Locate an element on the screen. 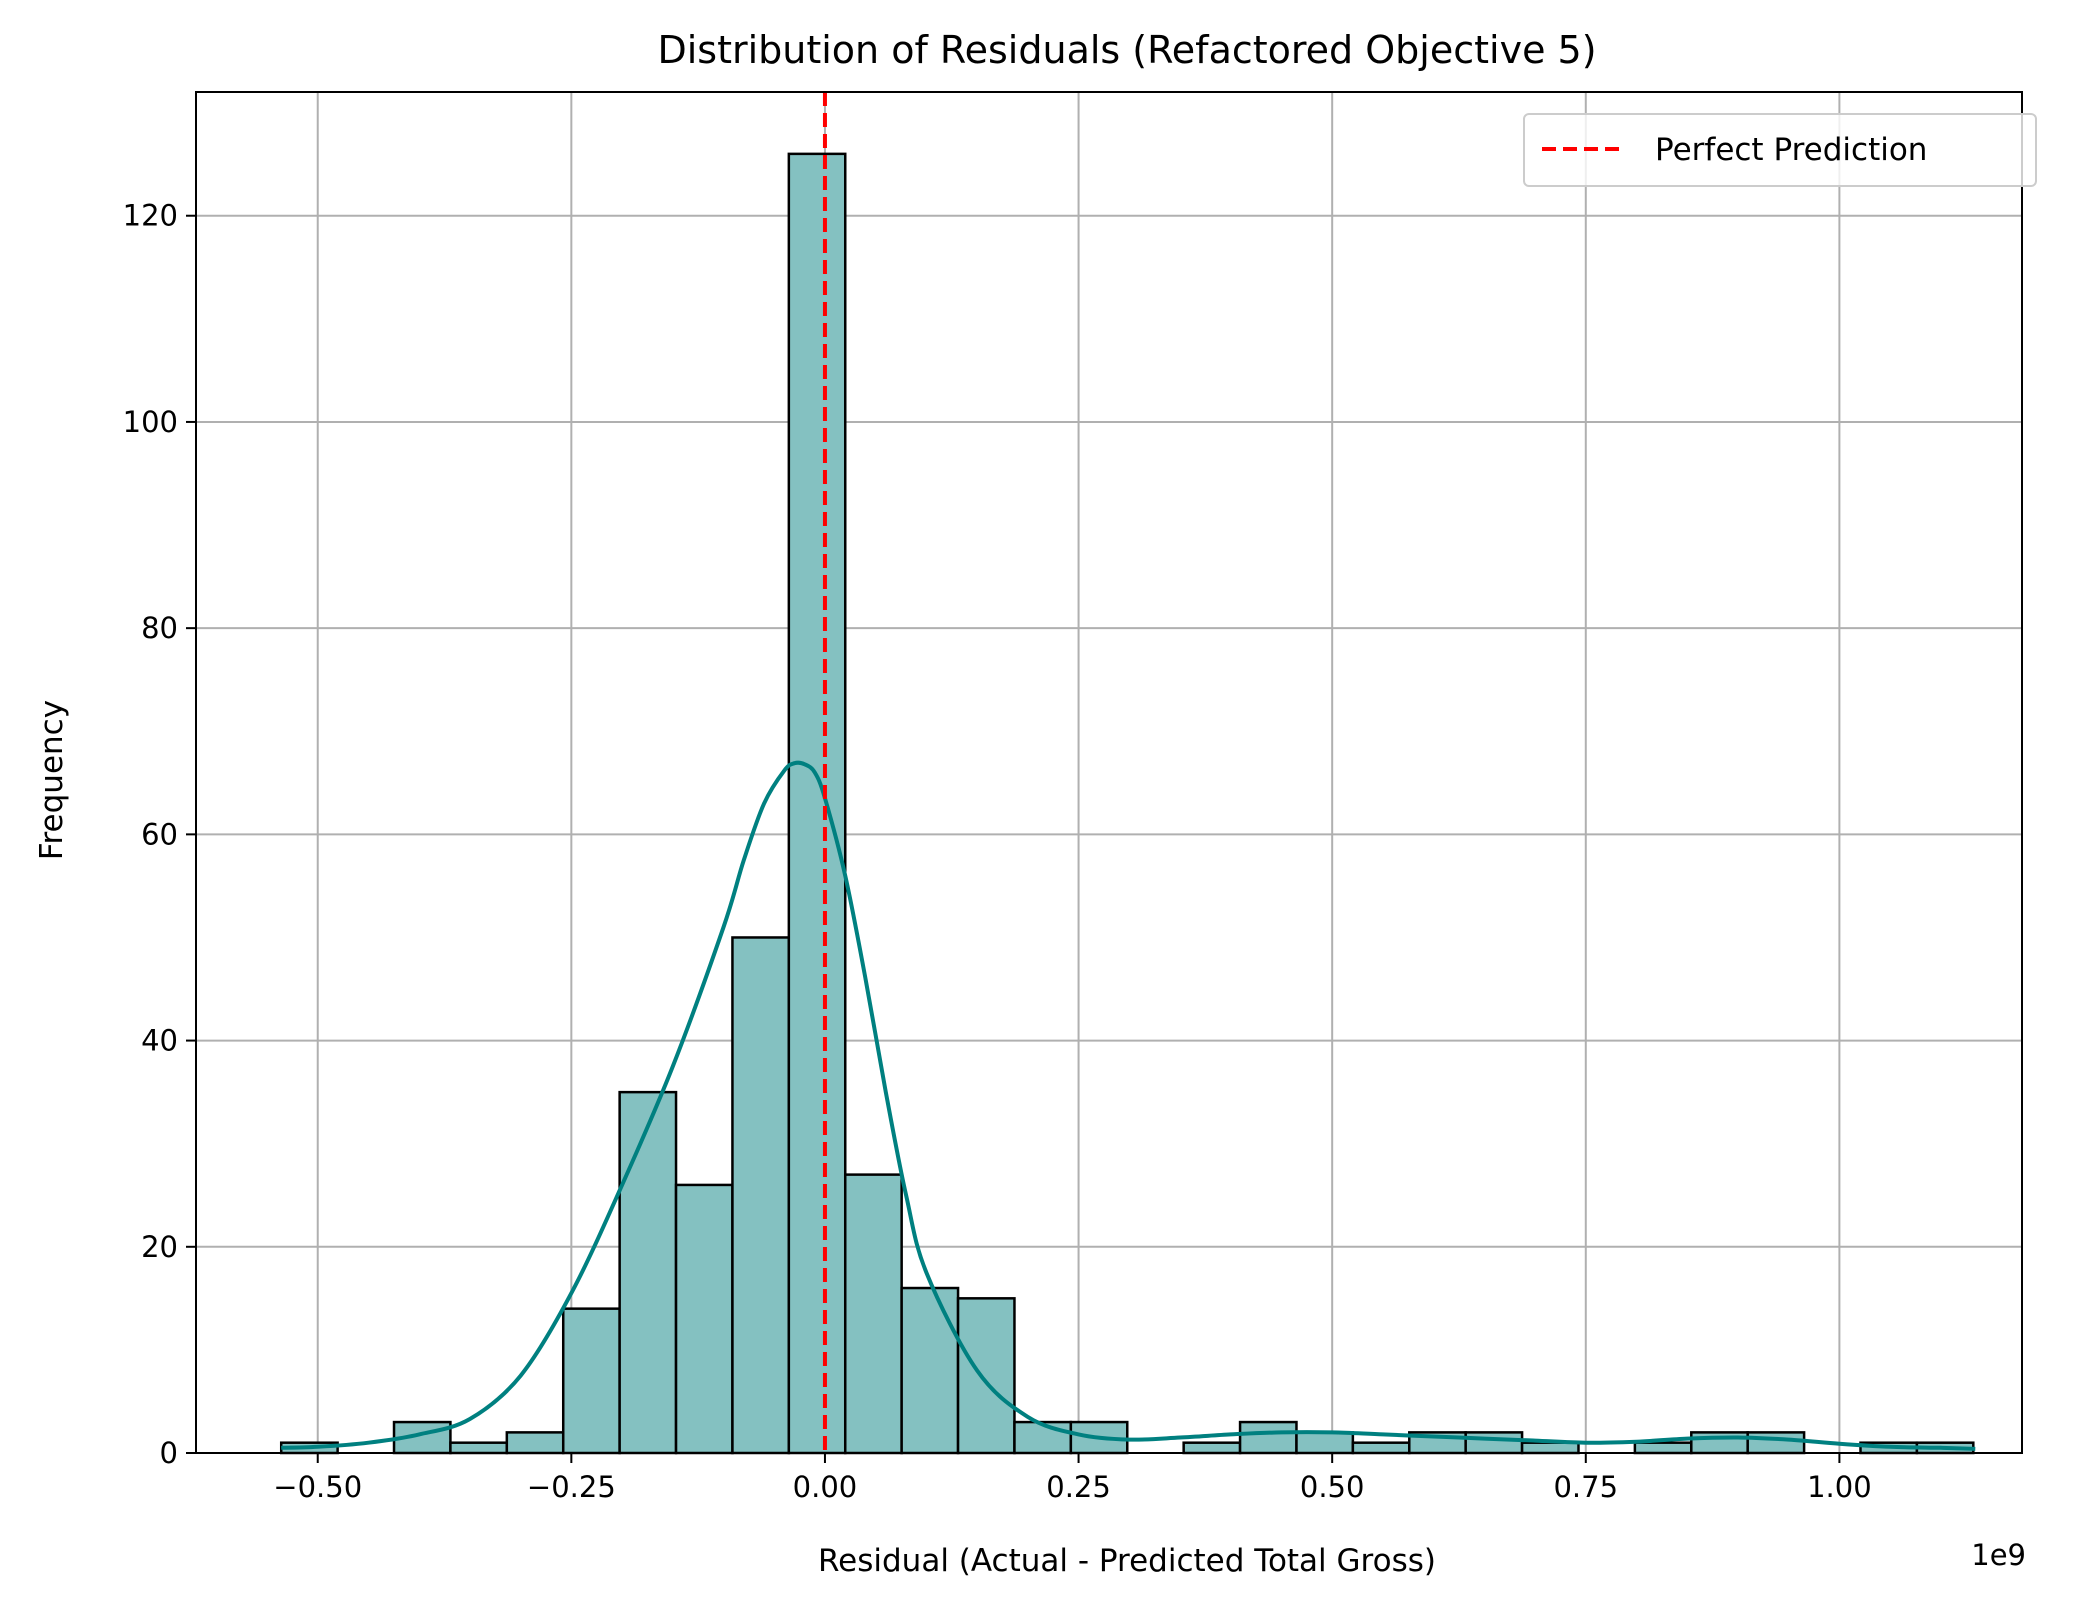 This screenshot has height=1607, width=2085. y-axis-label: Frequency is located at coordinates (52, 780).